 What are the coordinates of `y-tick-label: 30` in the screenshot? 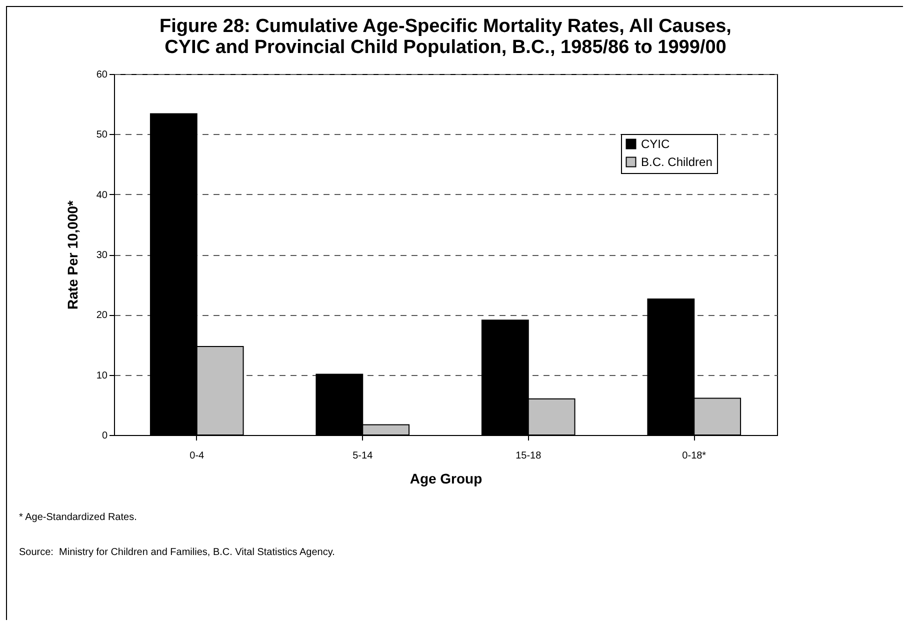 It's located at (102, 255).